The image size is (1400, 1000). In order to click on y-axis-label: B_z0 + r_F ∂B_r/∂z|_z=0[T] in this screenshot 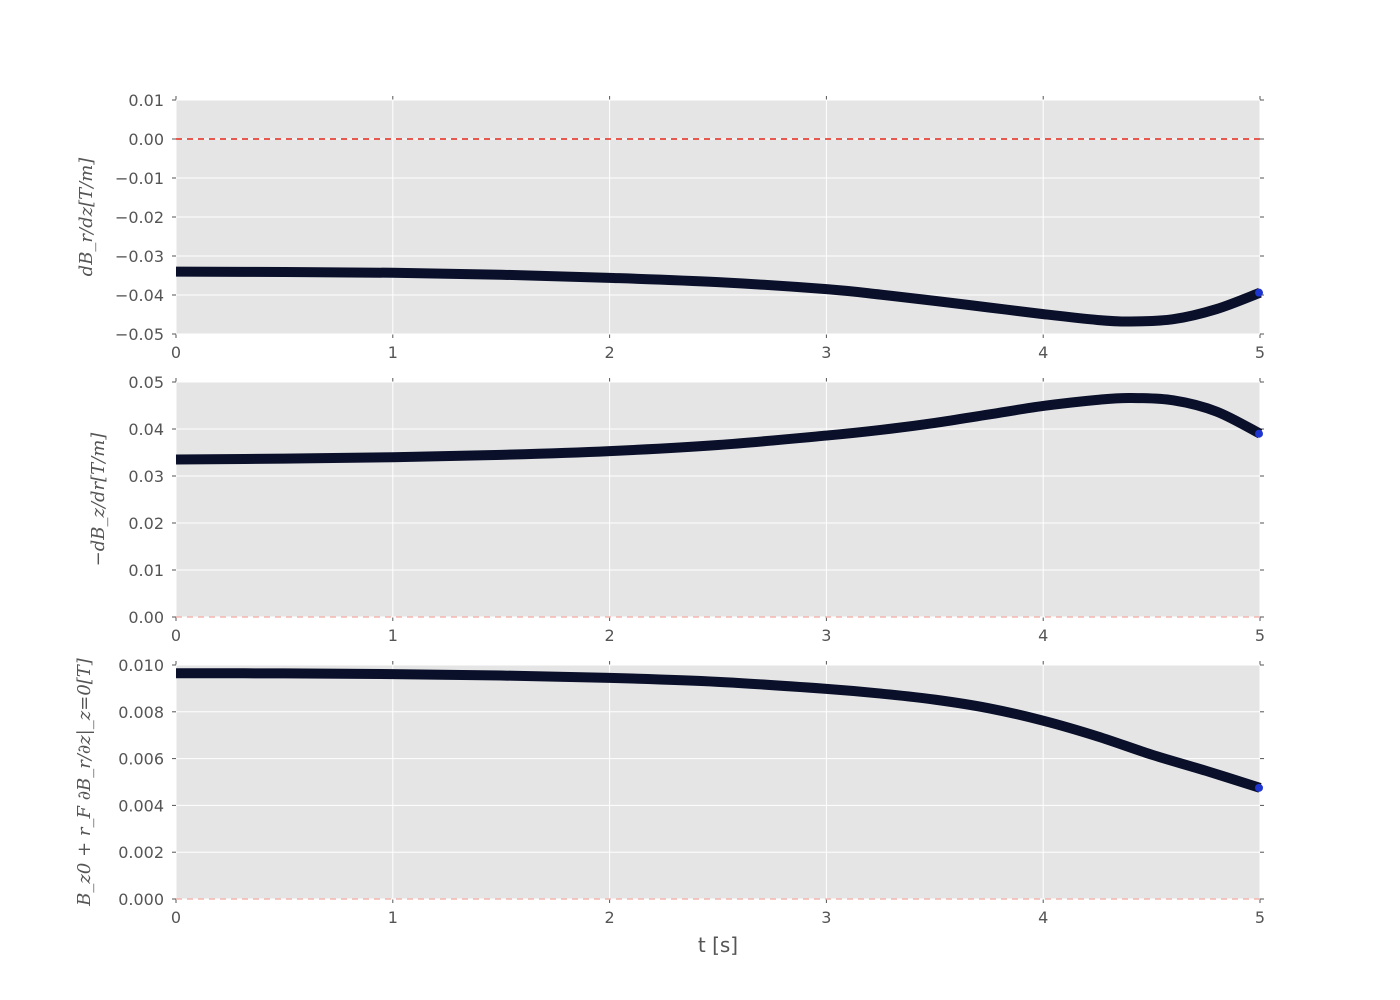, I will do `click(84, 782)`.